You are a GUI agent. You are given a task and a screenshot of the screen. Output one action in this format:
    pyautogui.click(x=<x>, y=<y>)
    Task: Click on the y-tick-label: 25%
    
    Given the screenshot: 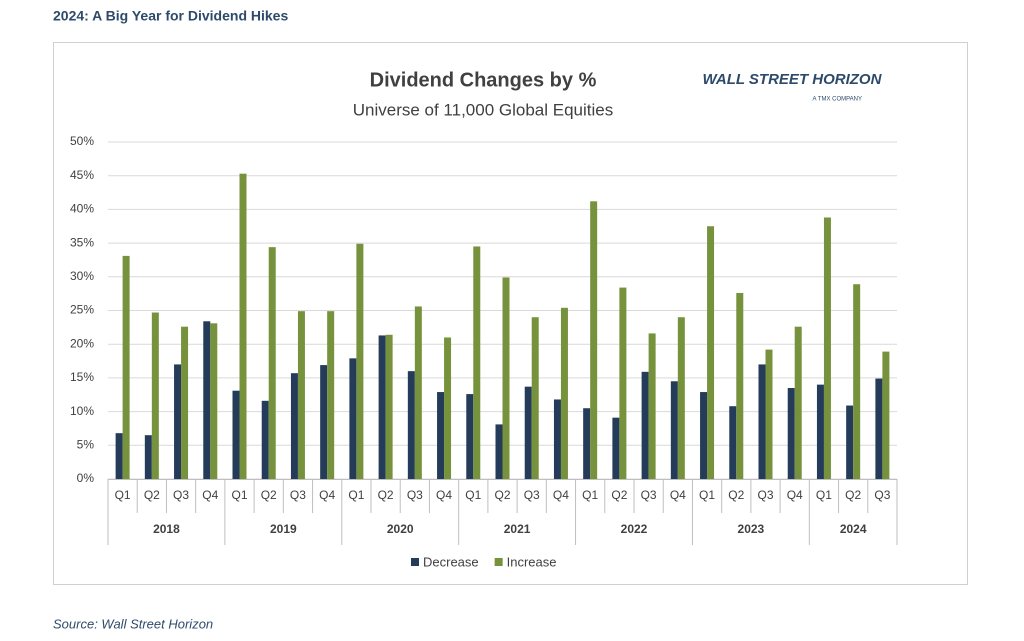 What is the action you would take?
    pyautogui.click(x=82, y=310)
    